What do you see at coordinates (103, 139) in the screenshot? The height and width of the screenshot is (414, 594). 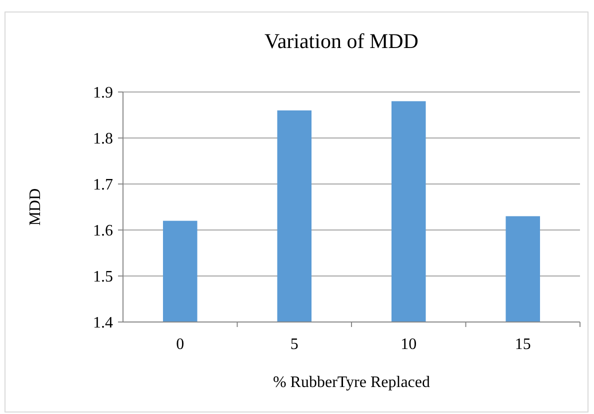 I see `y-tick-label: 1.8` at bounding box center [103, 139].